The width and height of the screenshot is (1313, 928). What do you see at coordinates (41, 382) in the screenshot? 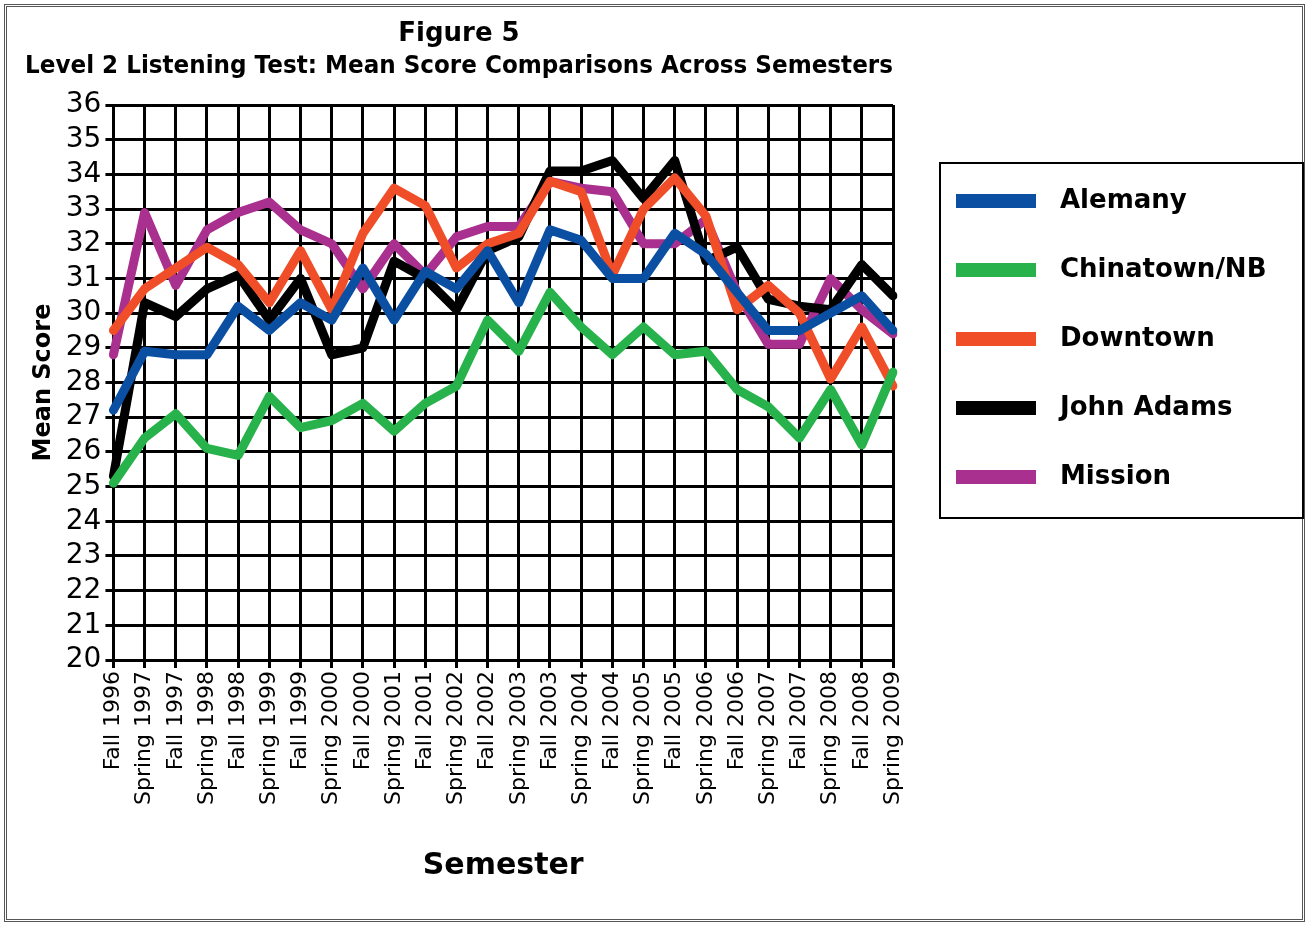
I see `y-axis-title: Mean Score` at bounding box center [41, 382].